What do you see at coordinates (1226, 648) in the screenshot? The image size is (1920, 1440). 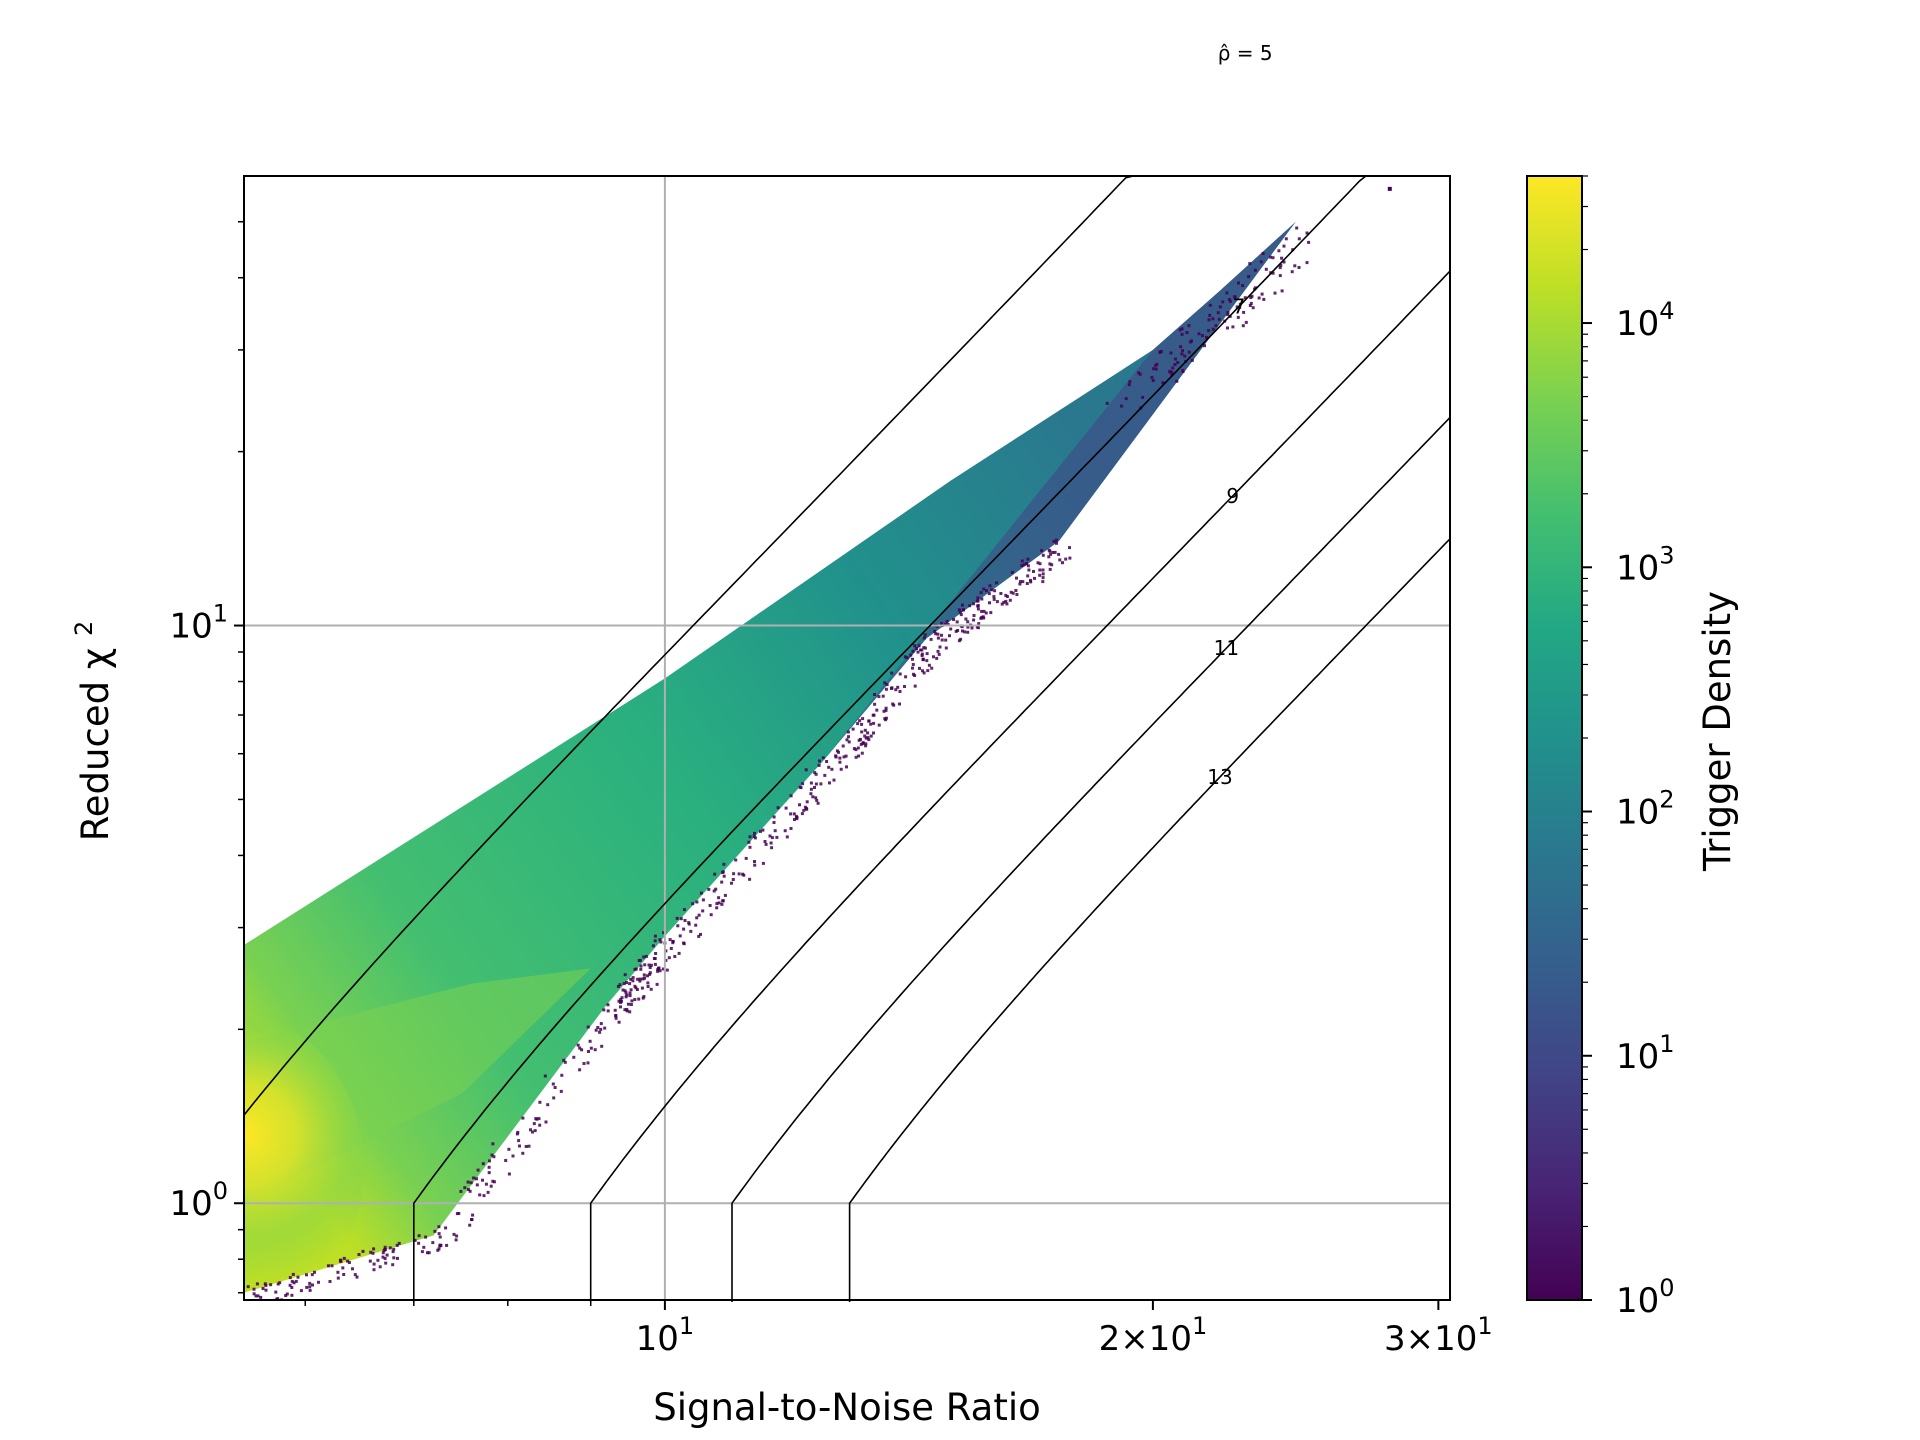 I see `contour-label: 11` at bounding box center [1226, 648].